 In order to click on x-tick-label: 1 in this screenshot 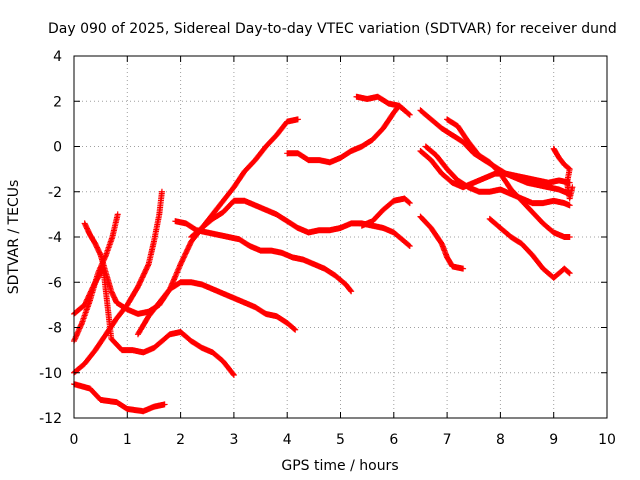, I will do `click(127, 440)`.